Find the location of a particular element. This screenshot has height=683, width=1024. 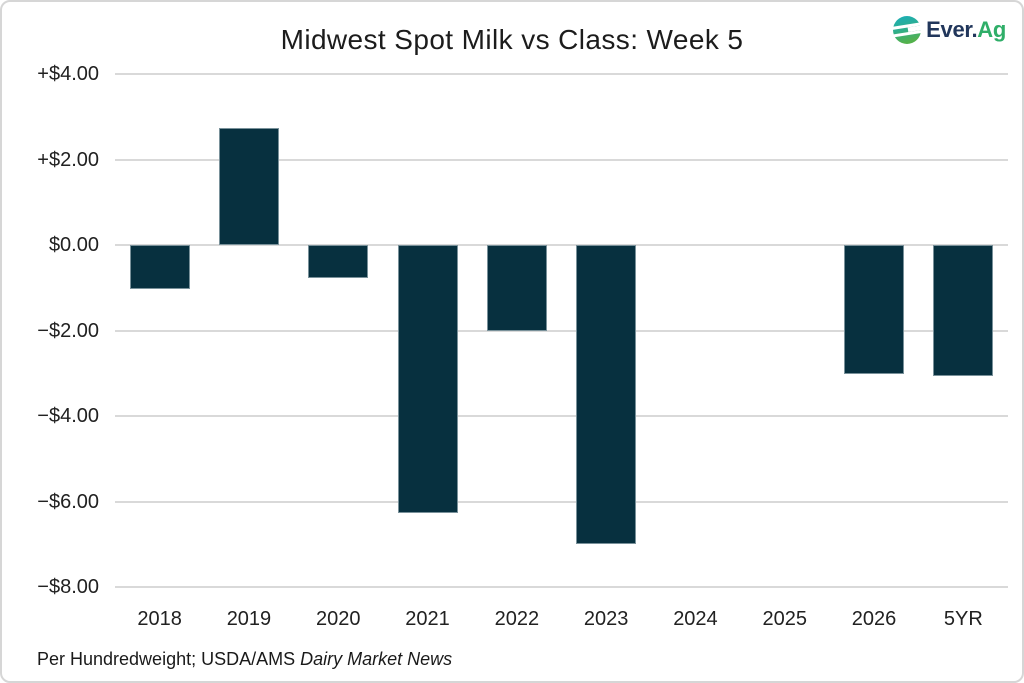

gridline--4 is located at coordinates (561, 416).